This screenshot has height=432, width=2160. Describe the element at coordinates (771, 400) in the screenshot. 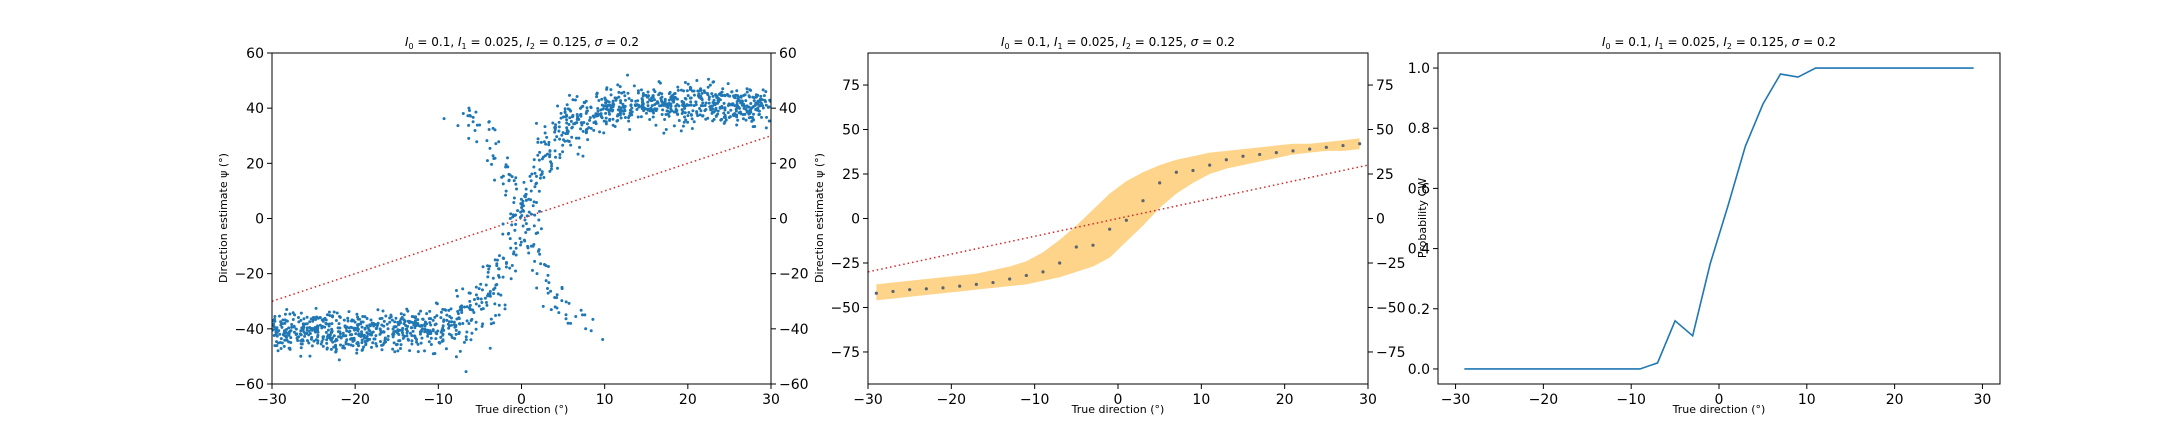

I see `x-tick-label: 30` at that location.